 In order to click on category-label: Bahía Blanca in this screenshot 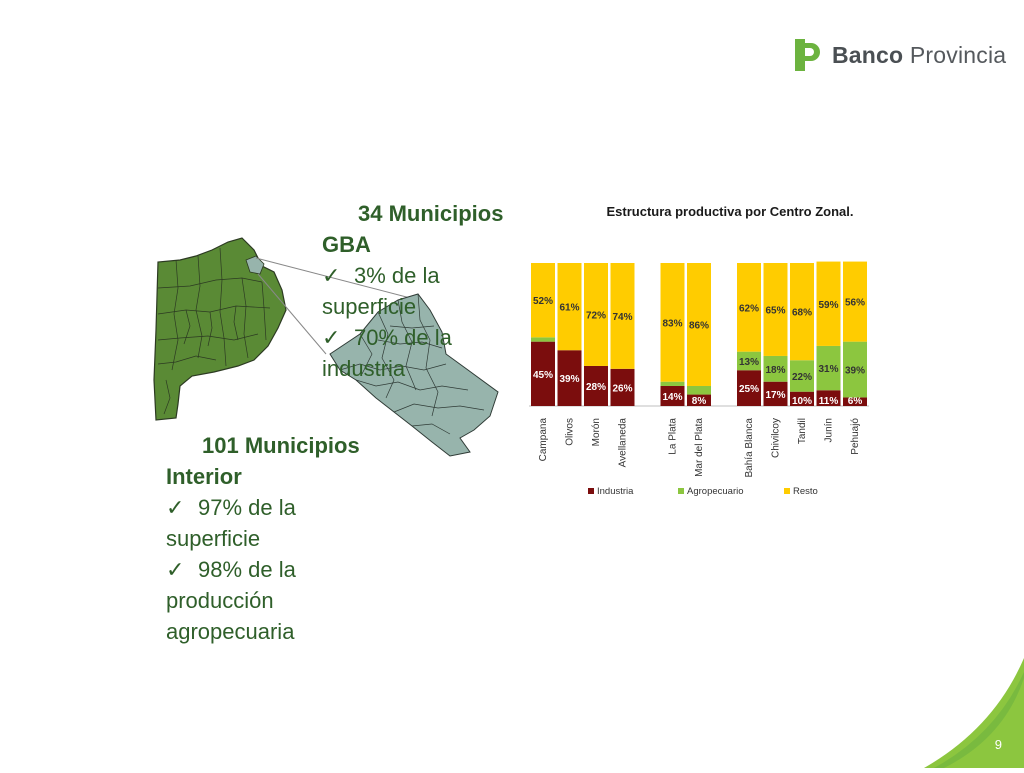, I will do `click(749, 448)`.